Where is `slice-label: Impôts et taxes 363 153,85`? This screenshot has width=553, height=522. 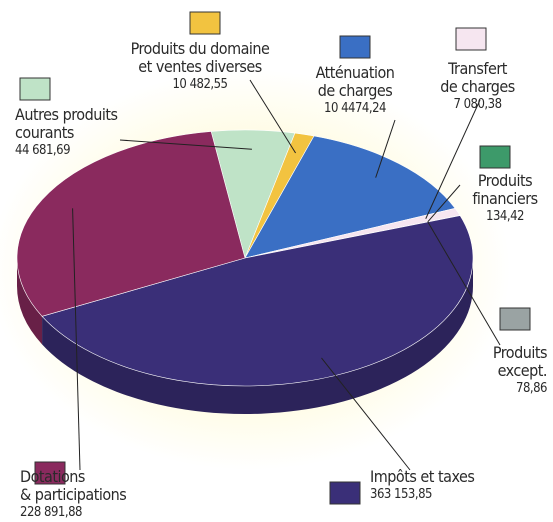 slice-label: Impôts et taxes 363 153,85 is located at coordinates (460, 486).